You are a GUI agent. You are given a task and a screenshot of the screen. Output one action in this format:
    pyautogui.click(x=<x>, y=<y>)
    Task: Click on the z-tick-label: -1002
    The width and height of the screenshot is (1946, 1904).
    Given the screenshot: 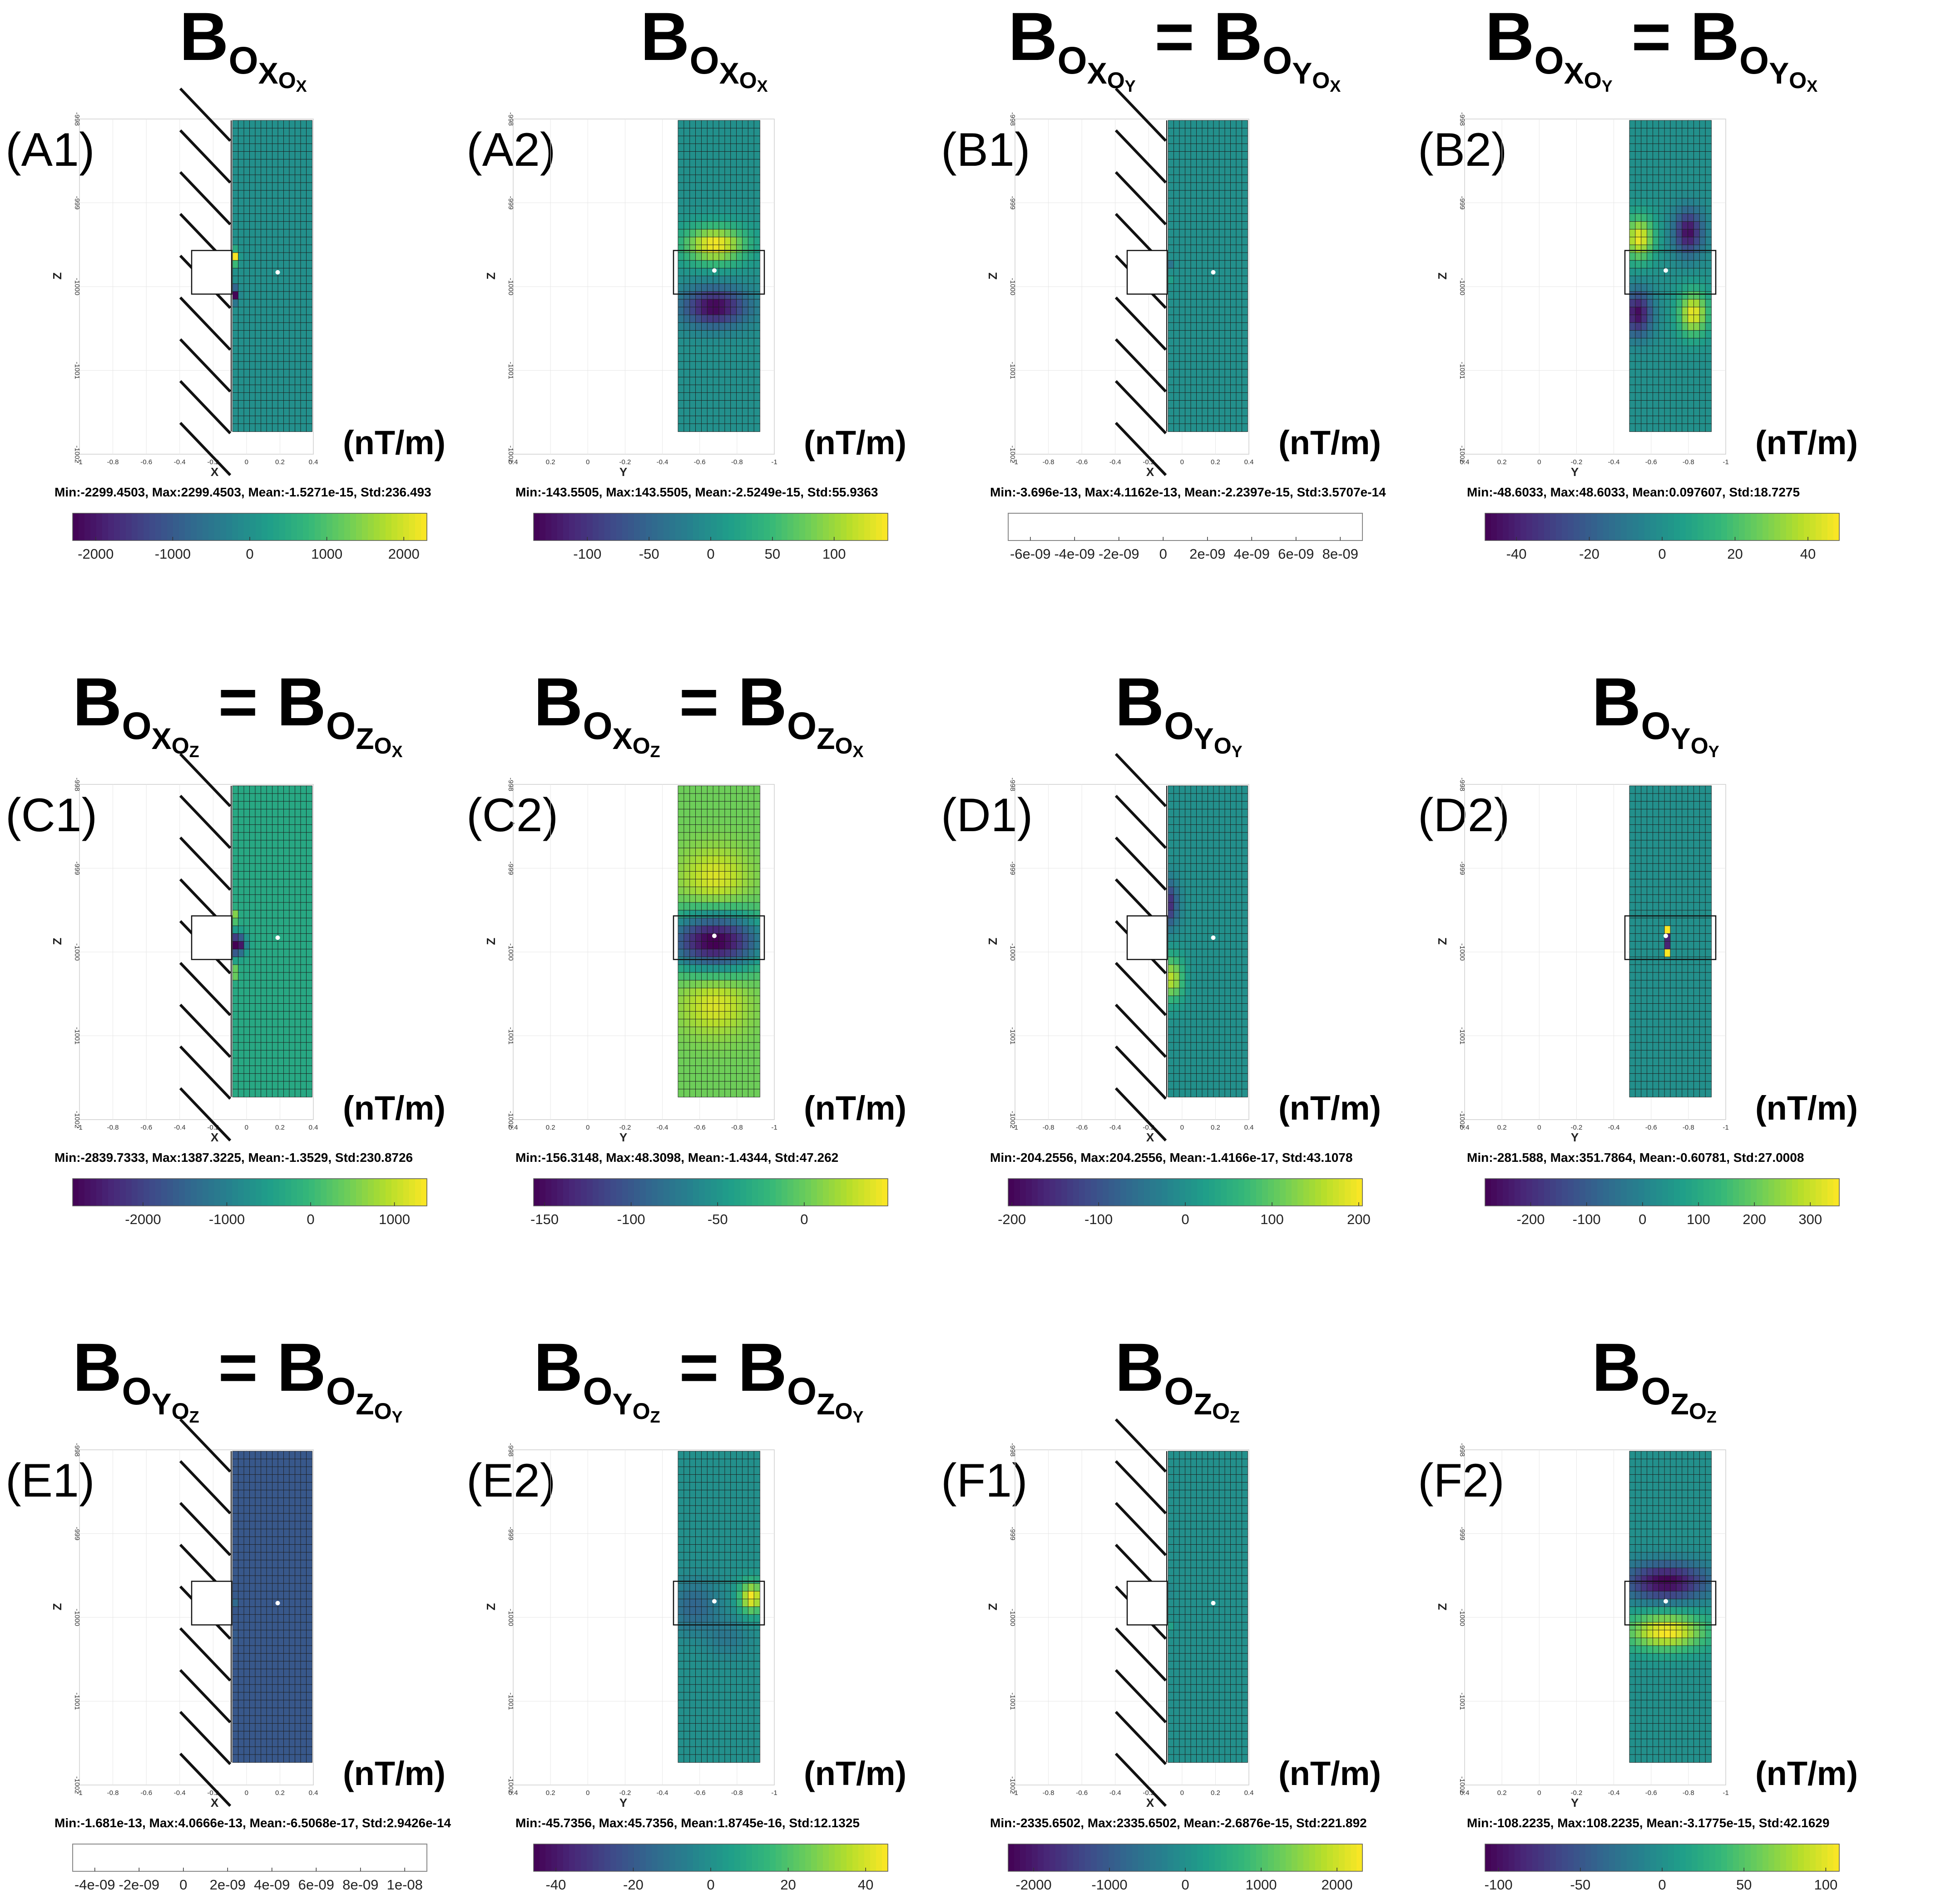 What is the action you would take?
    pyautogui.click(x=511, y=454)
    